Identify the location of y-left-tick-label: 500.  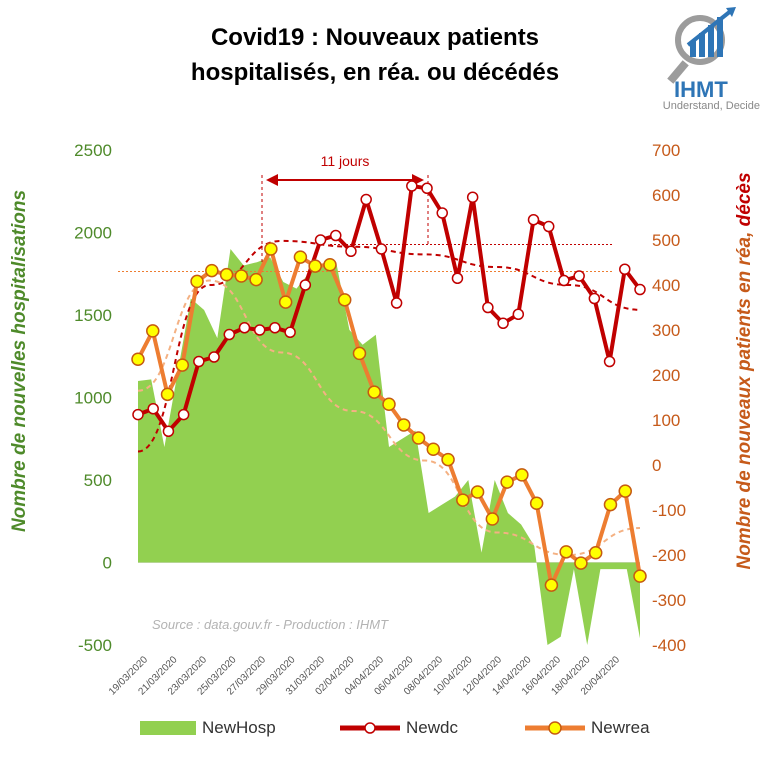
(98, 480).